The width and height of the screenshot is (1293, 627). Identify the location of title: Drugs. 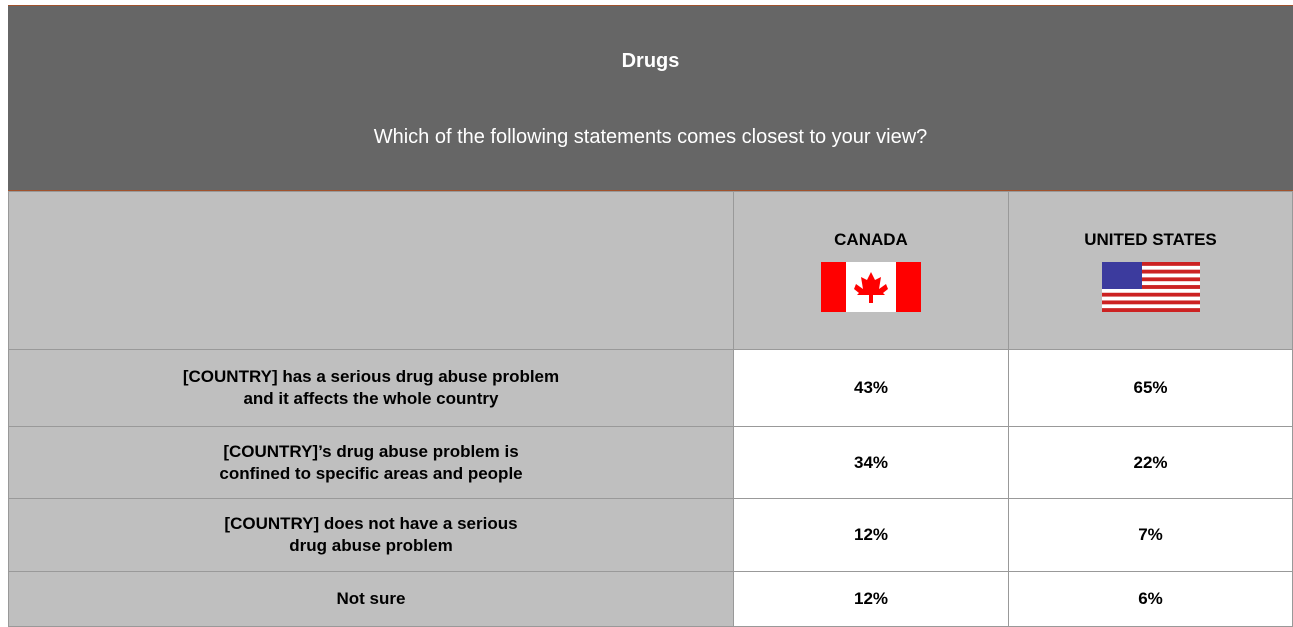
(650, 61).